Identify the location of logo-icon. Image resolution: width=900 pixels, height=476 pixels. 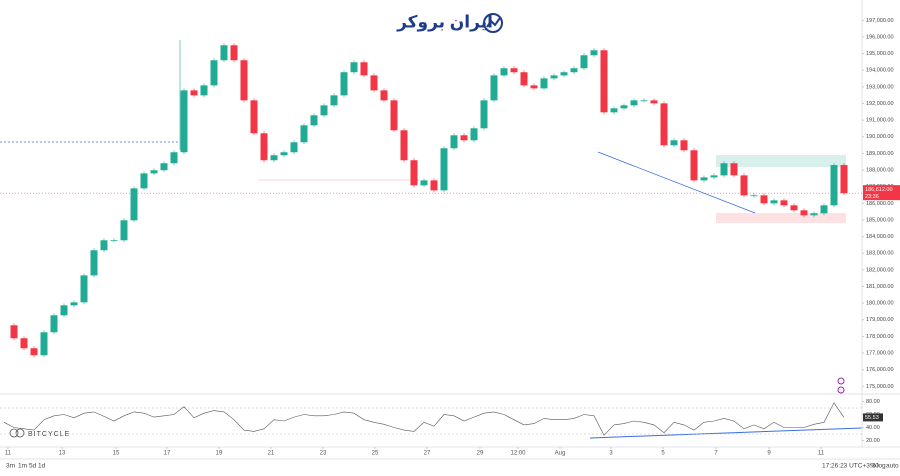
(493, 22).